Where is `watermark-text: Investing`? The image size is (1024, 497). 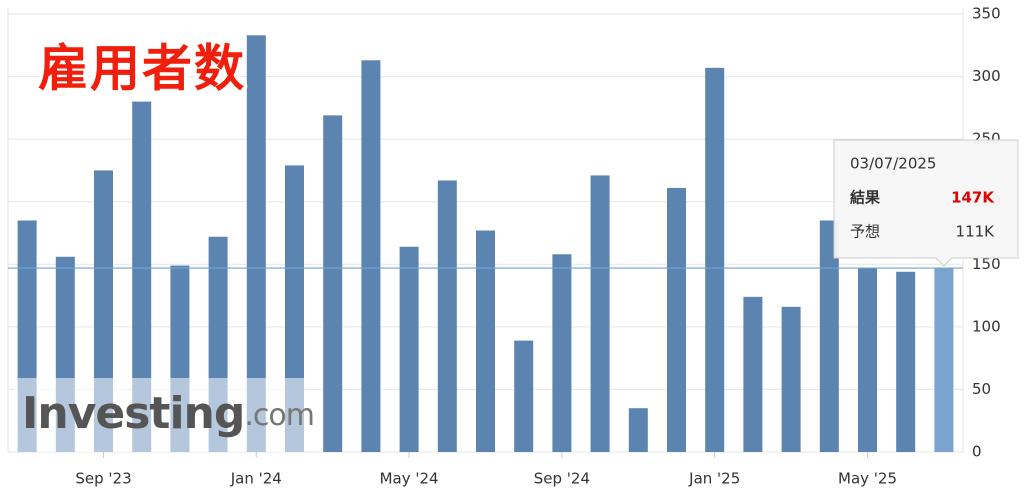
watermark-text: Investing is located at coordinates (133, 413).